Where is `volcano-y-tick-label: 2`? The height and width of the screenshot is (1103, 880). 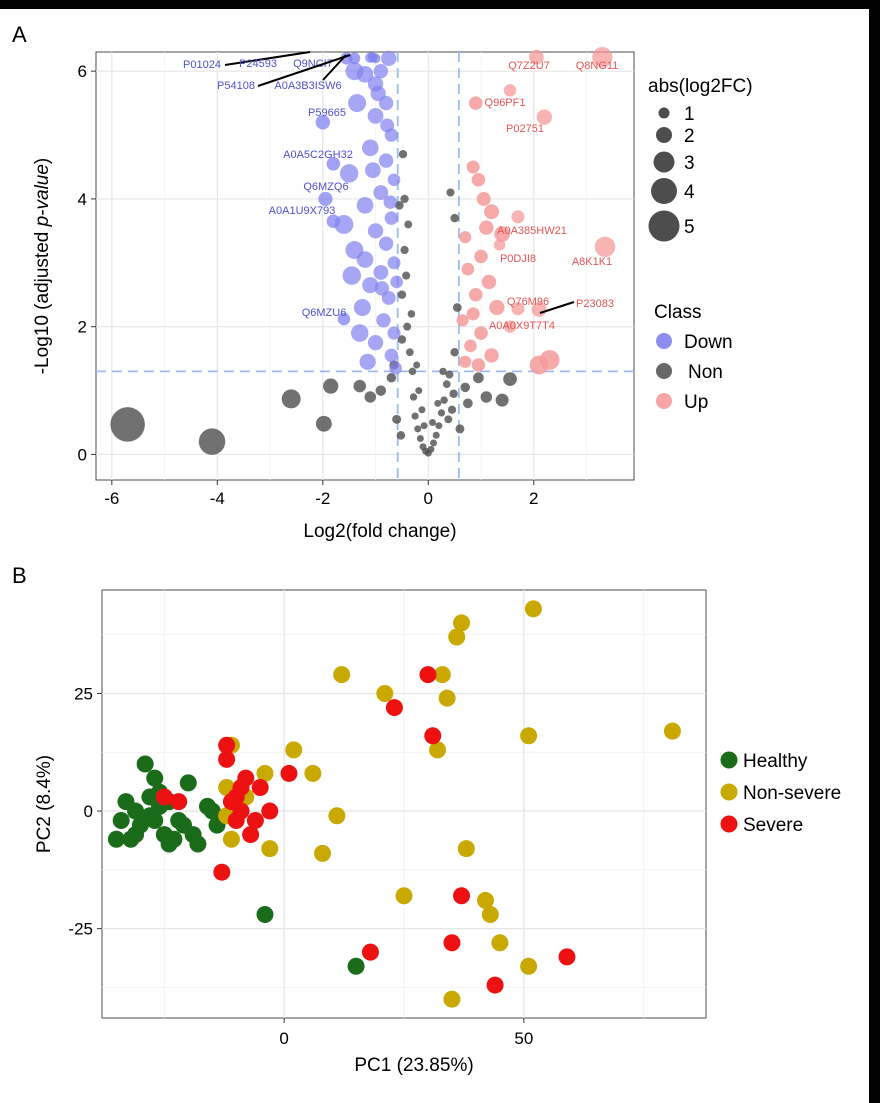
volcano-y-tick-label: 2 is located at coordinates (82, 327).